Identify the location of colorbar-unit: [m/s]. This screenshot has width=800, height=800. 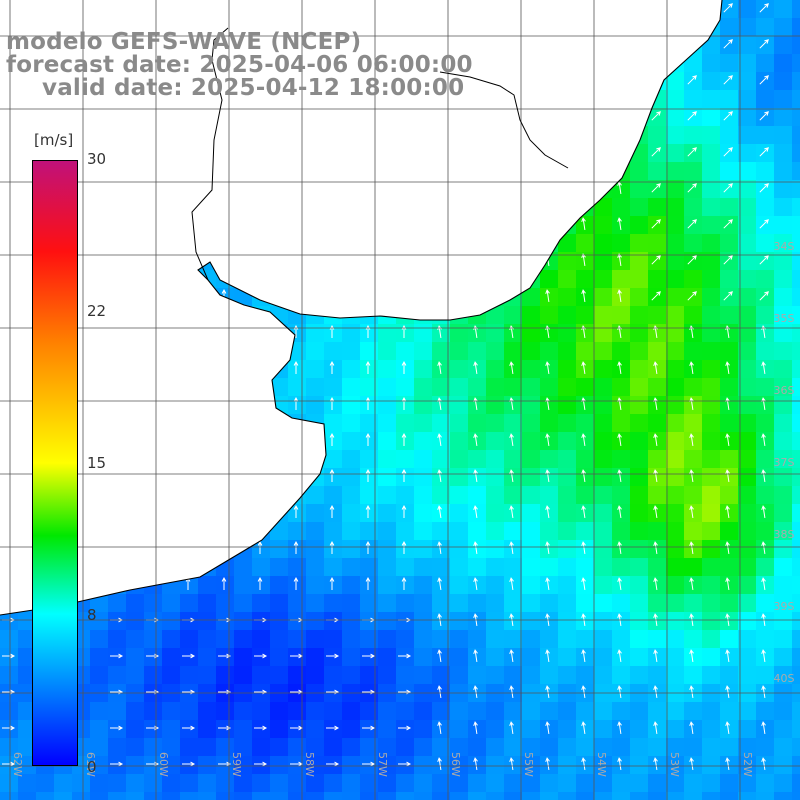
(54, 140).